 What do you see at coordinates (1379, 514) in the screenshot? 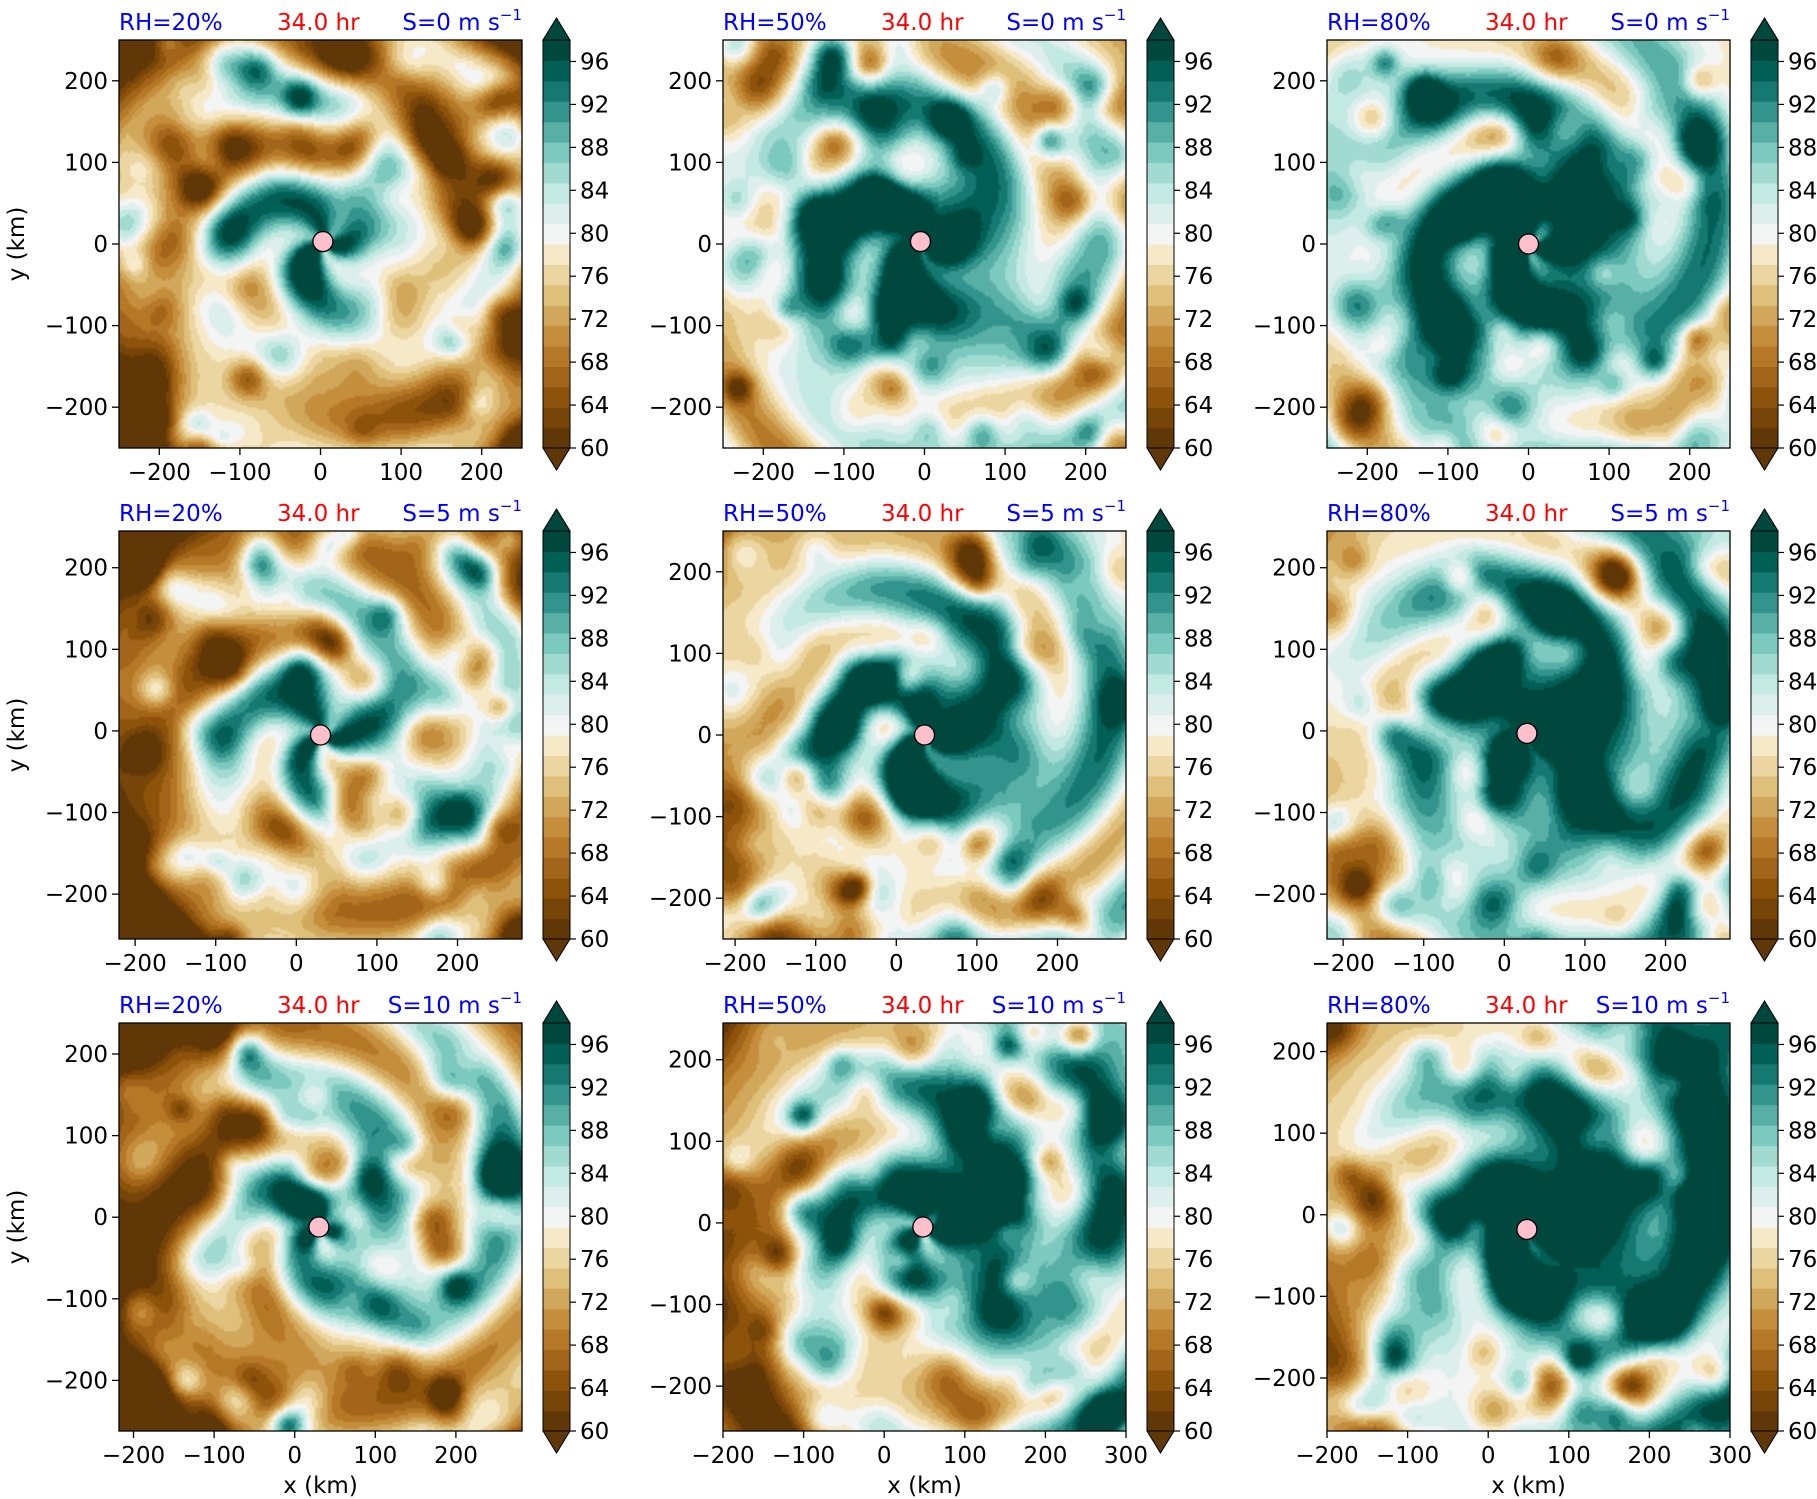
I see `rh-label: RH=80%` at bounding box center [1379, 514].